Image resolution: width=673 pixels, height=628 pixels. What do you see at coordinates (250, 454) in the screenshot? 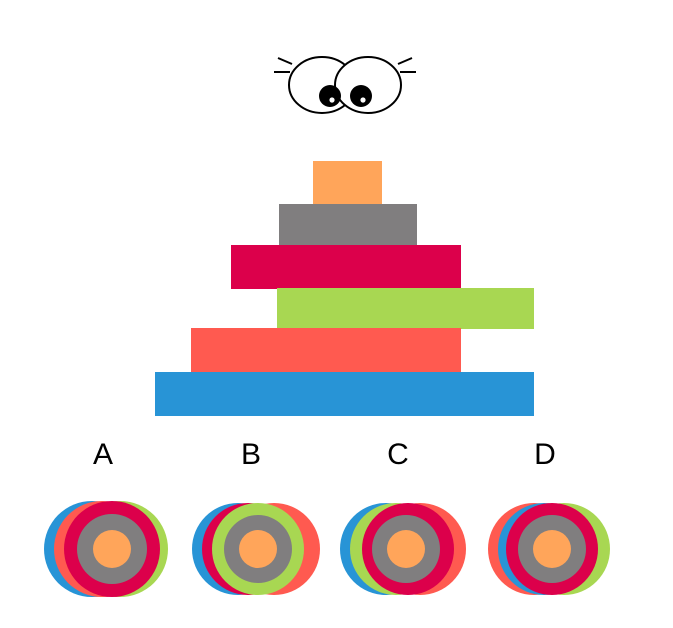
I see `option-label-b: B` at bounding box center [250, 454].